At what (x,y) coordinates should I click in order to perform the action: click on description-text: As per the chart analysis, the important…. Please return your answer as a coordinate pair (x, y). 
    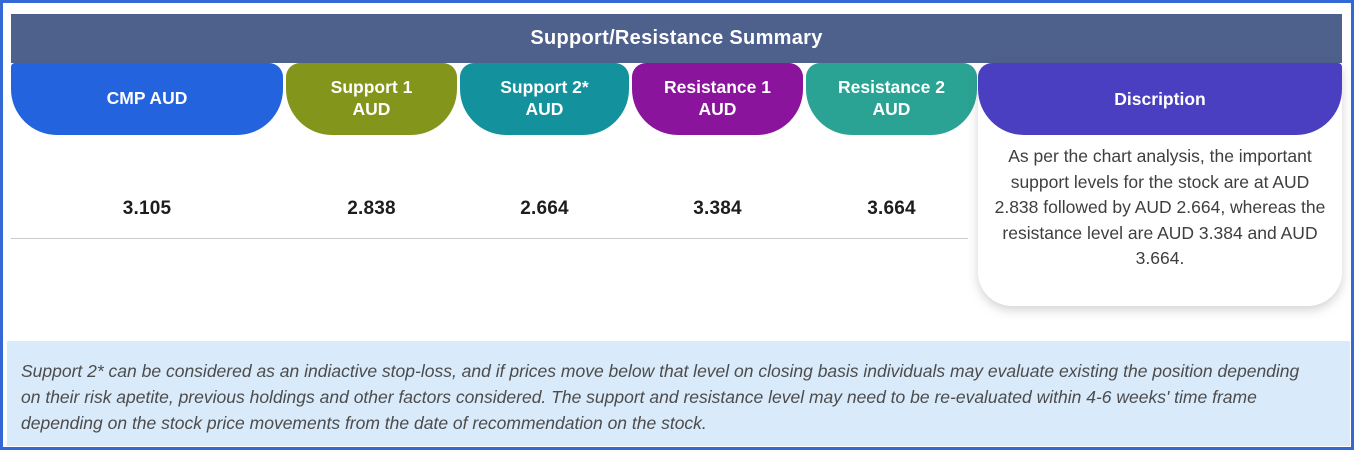
    Looking at the image, I should click on (1160, 207).